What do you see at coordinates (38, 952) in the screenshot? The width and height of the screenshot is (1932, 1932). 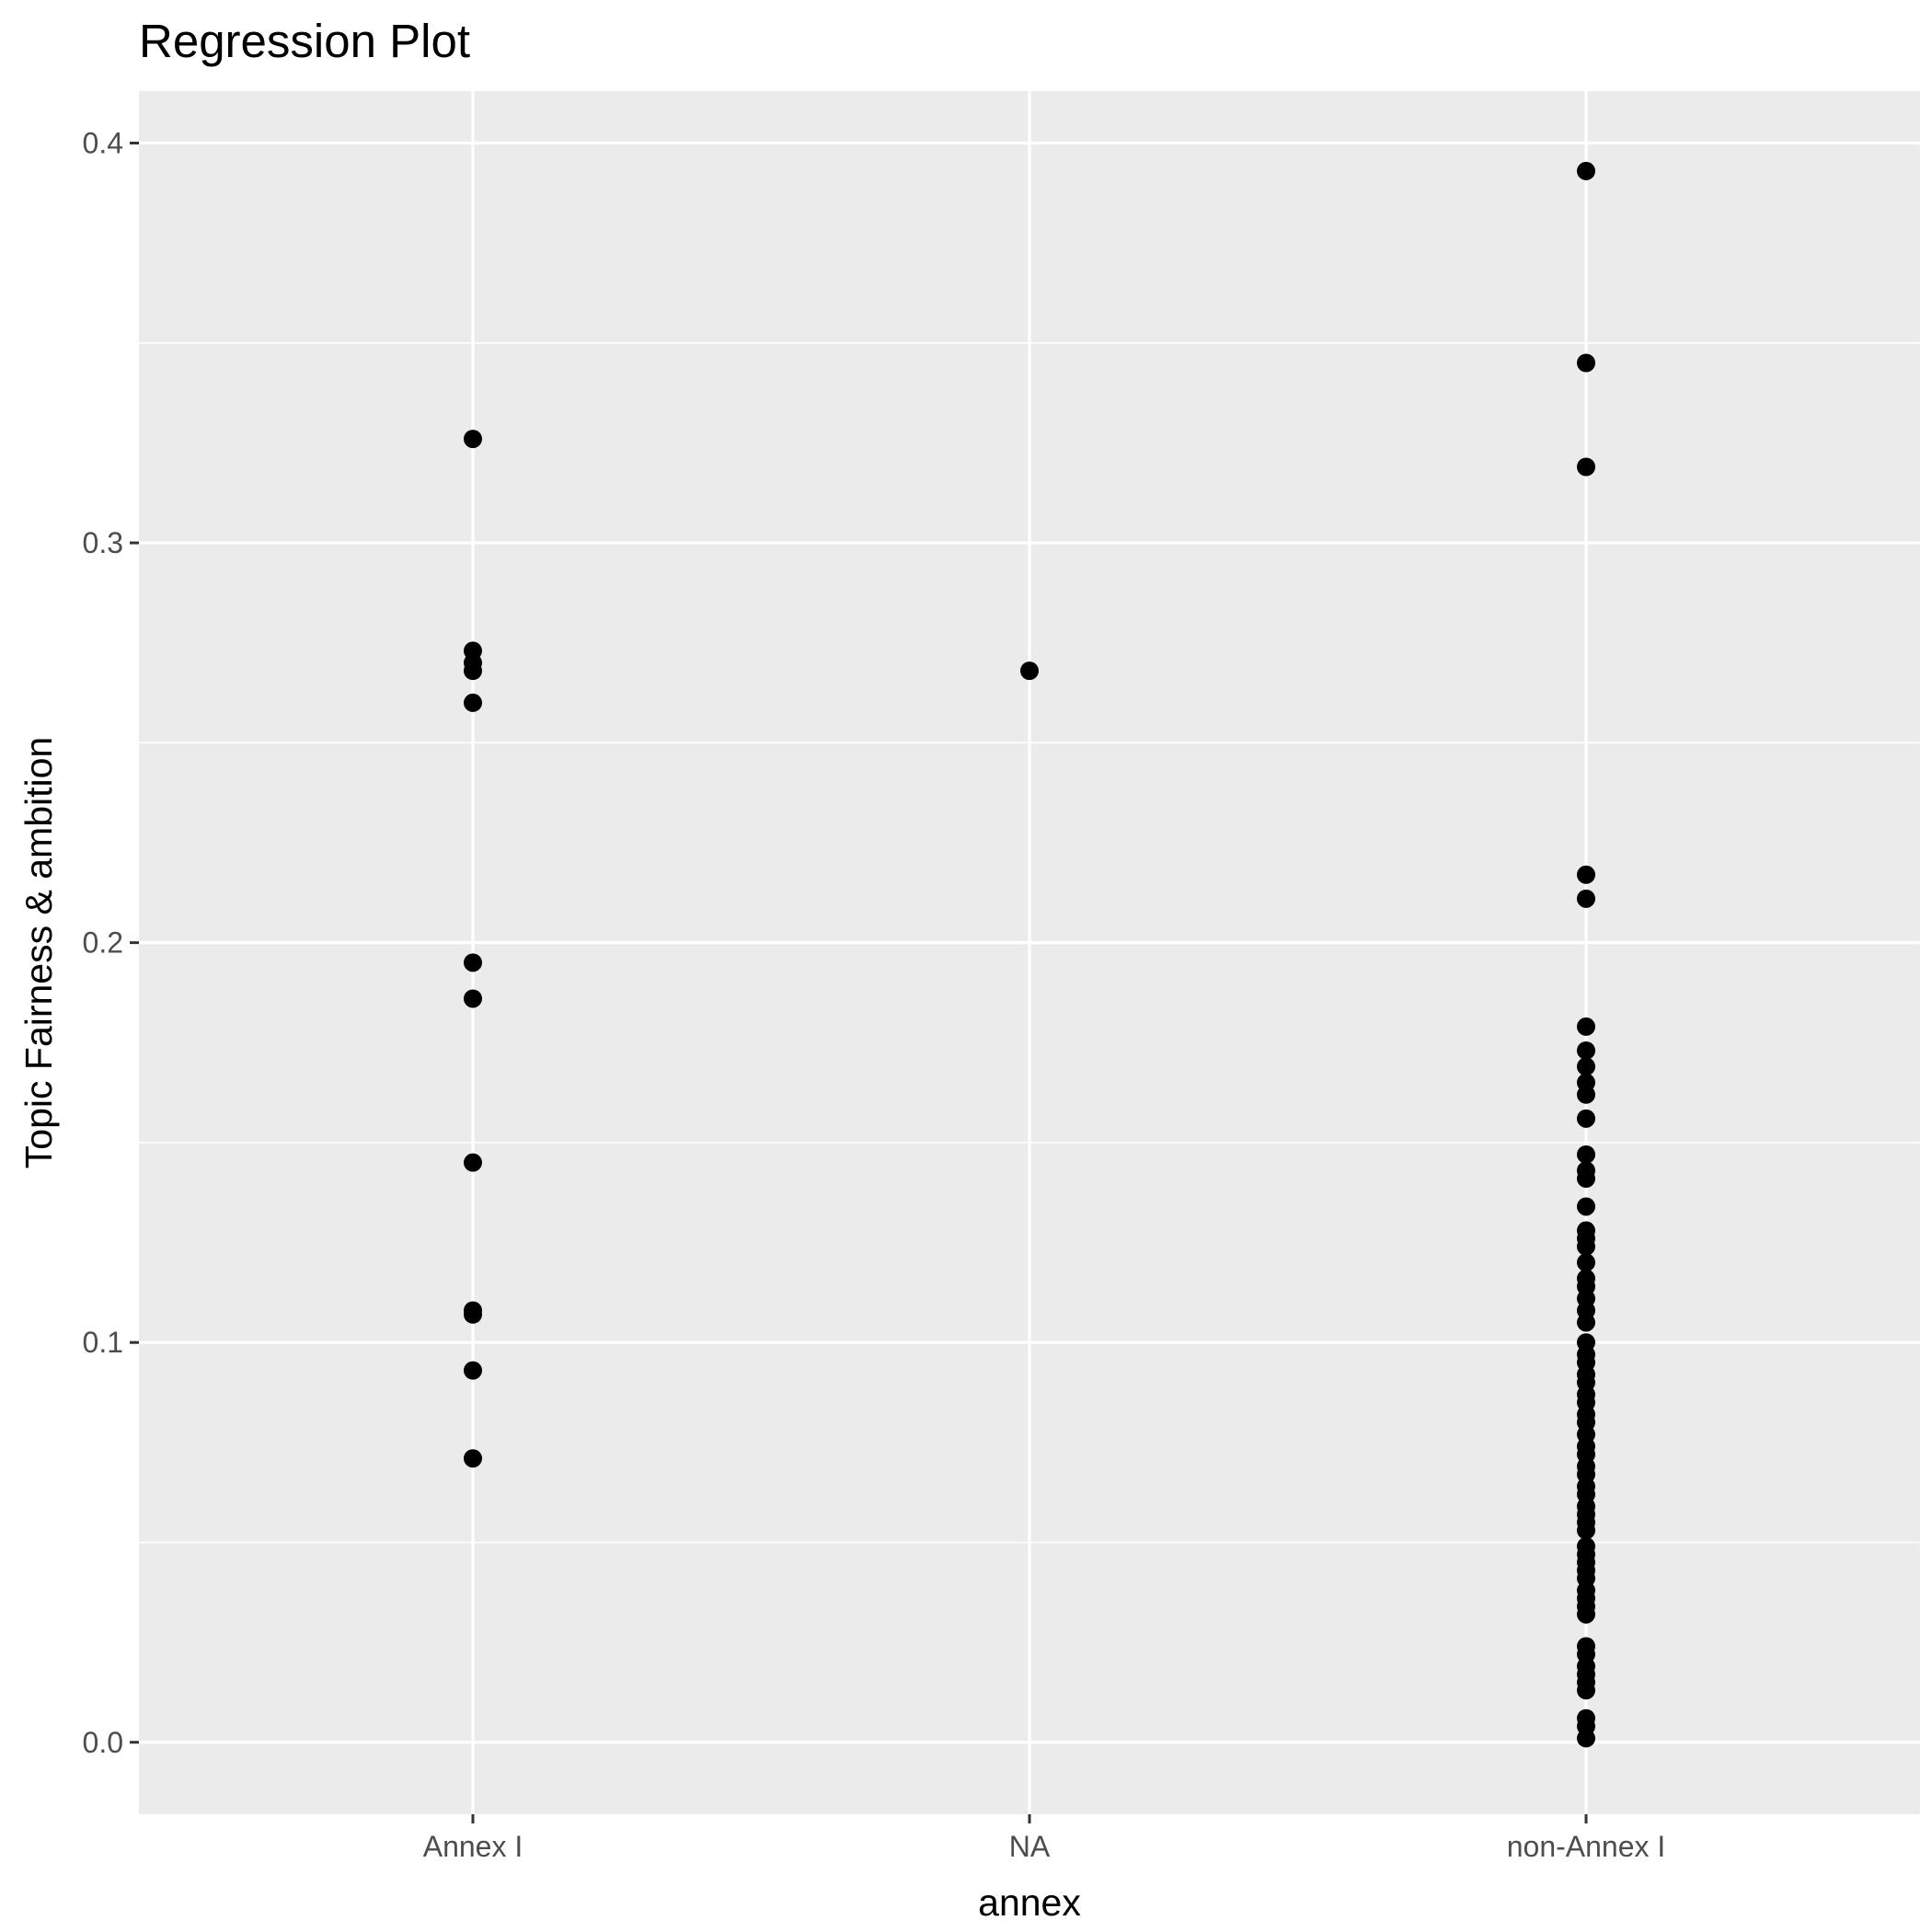 I see `y-axis-title: Topic Fairness & ambition` at bounding box center [38, 952].